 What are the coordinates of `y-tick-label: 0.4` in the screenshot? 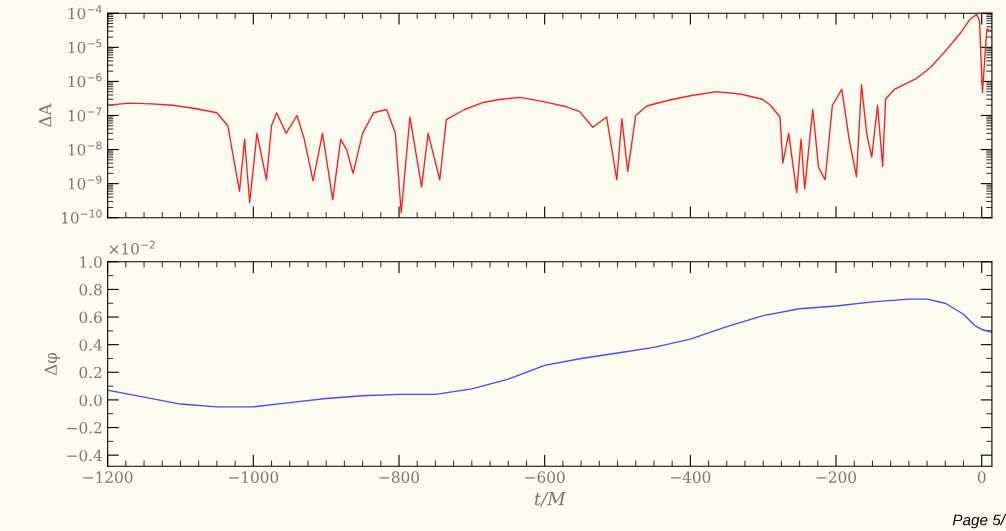 It's located at (91, 345).